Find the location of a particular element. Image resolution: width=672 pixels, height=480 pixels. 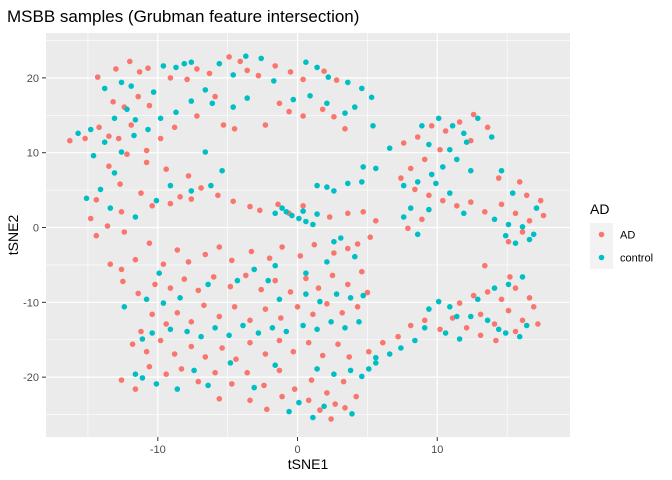

legend-label-control: control is located at coordinates (636, 259).